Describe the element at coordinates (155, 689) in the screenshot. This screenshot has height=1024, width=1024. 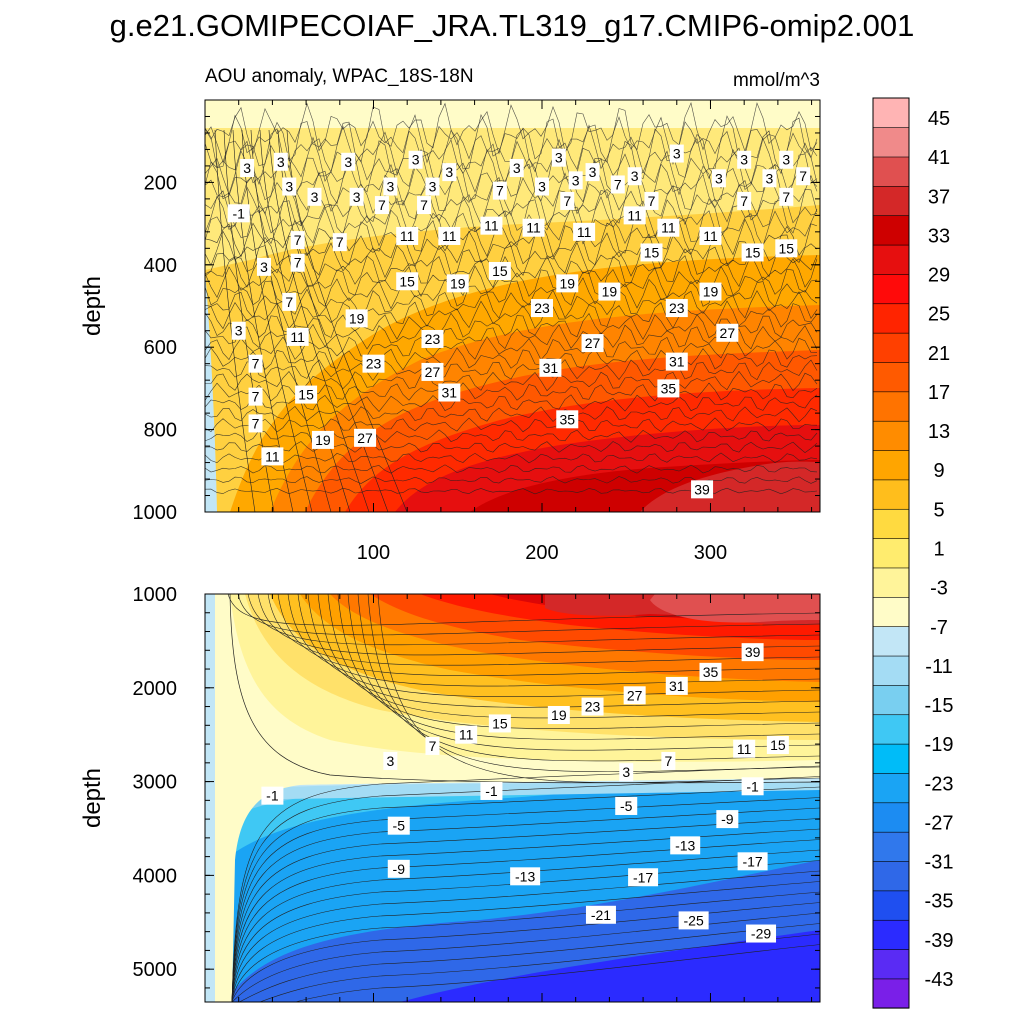
I see `bottom-ytick-label: 2000` at that location.